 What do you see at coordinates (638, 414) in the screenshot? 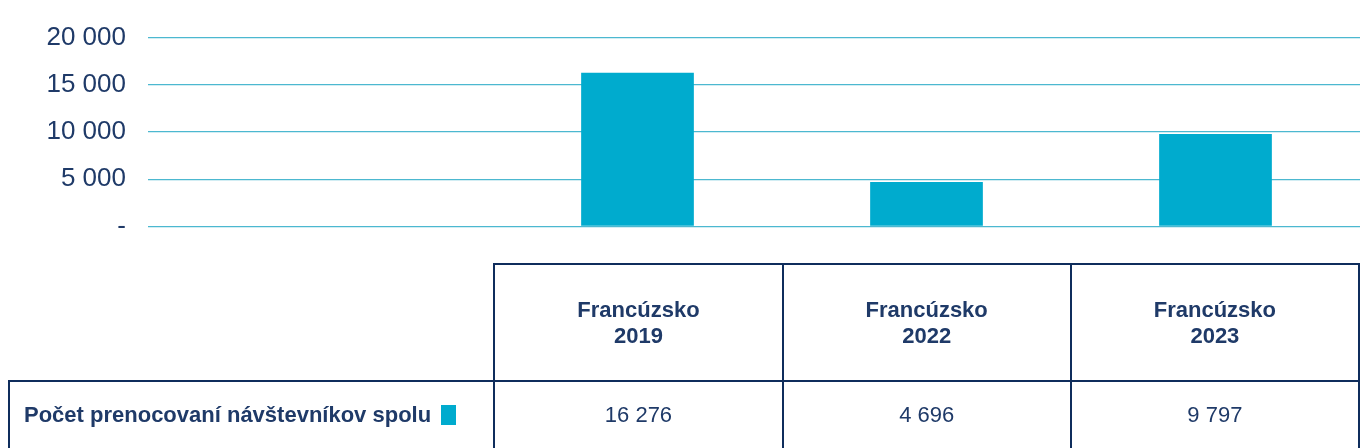
I see `data-label: 16 276` at bounding box center [638, 414].